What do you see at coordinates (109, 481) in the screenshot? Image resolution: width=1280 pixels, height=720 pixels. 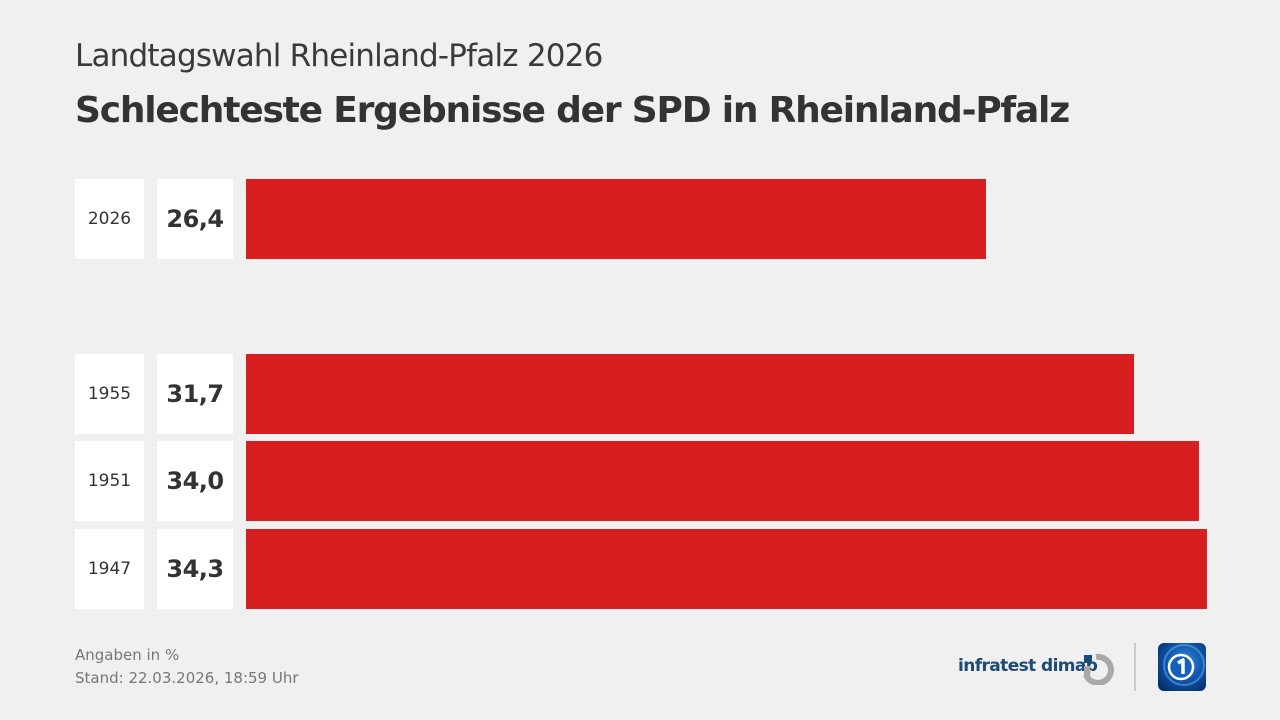 I see `year-label: 1951` at bounding box center [109, 481].